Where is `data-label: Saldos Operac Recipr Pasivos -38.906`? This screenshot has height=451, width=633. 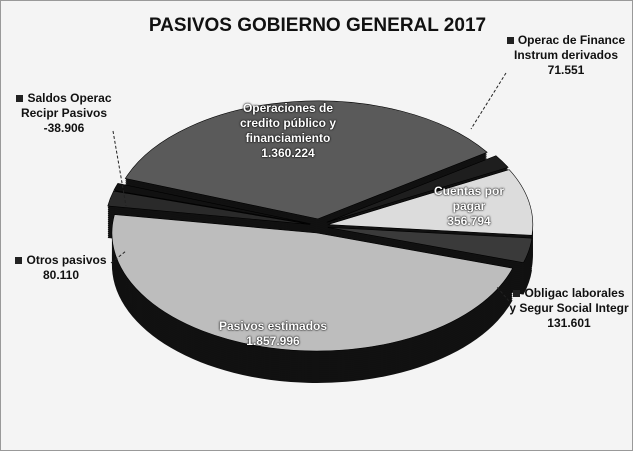
data-label: Saldos Operac Recipr Pasivos -38.906 is located at coordinates (64, 113).